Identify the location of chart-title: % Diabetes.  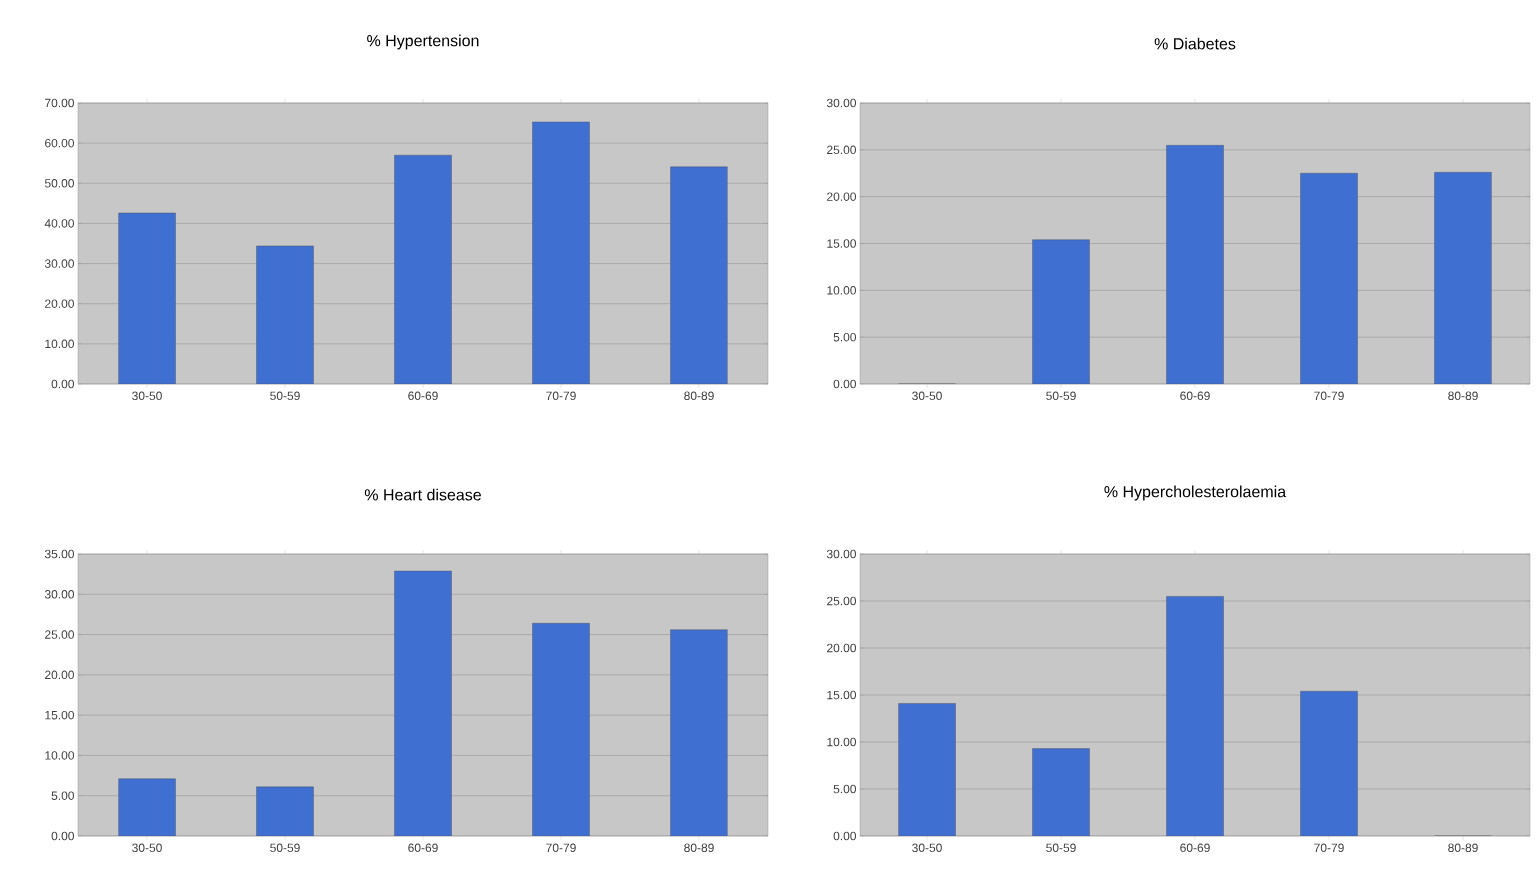
(1195, 43).